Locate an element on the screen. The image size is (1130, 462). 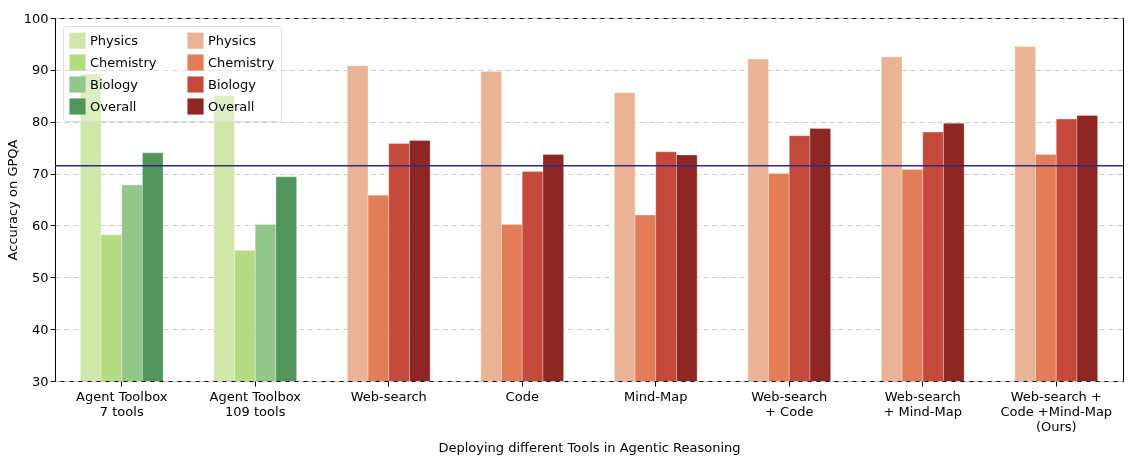
x-tick-label: Web-search is located at coordinates (388, 396).